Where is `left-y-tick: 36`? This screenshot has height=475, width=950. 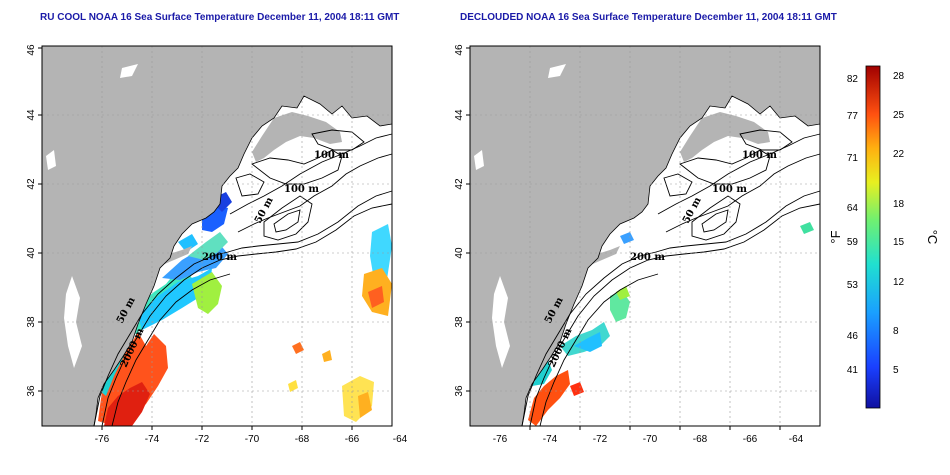
left-y-tick: 36 is located at coordinates (31, 391).